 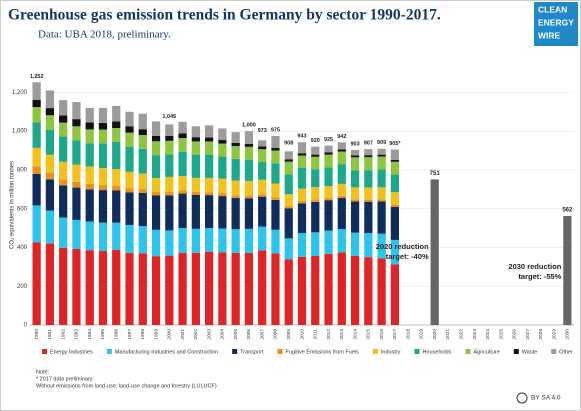 What do you see at coordinates (276, 334) in the screenshot?
I see `x-tick-label: 2008` at bounding box center [276, 334].